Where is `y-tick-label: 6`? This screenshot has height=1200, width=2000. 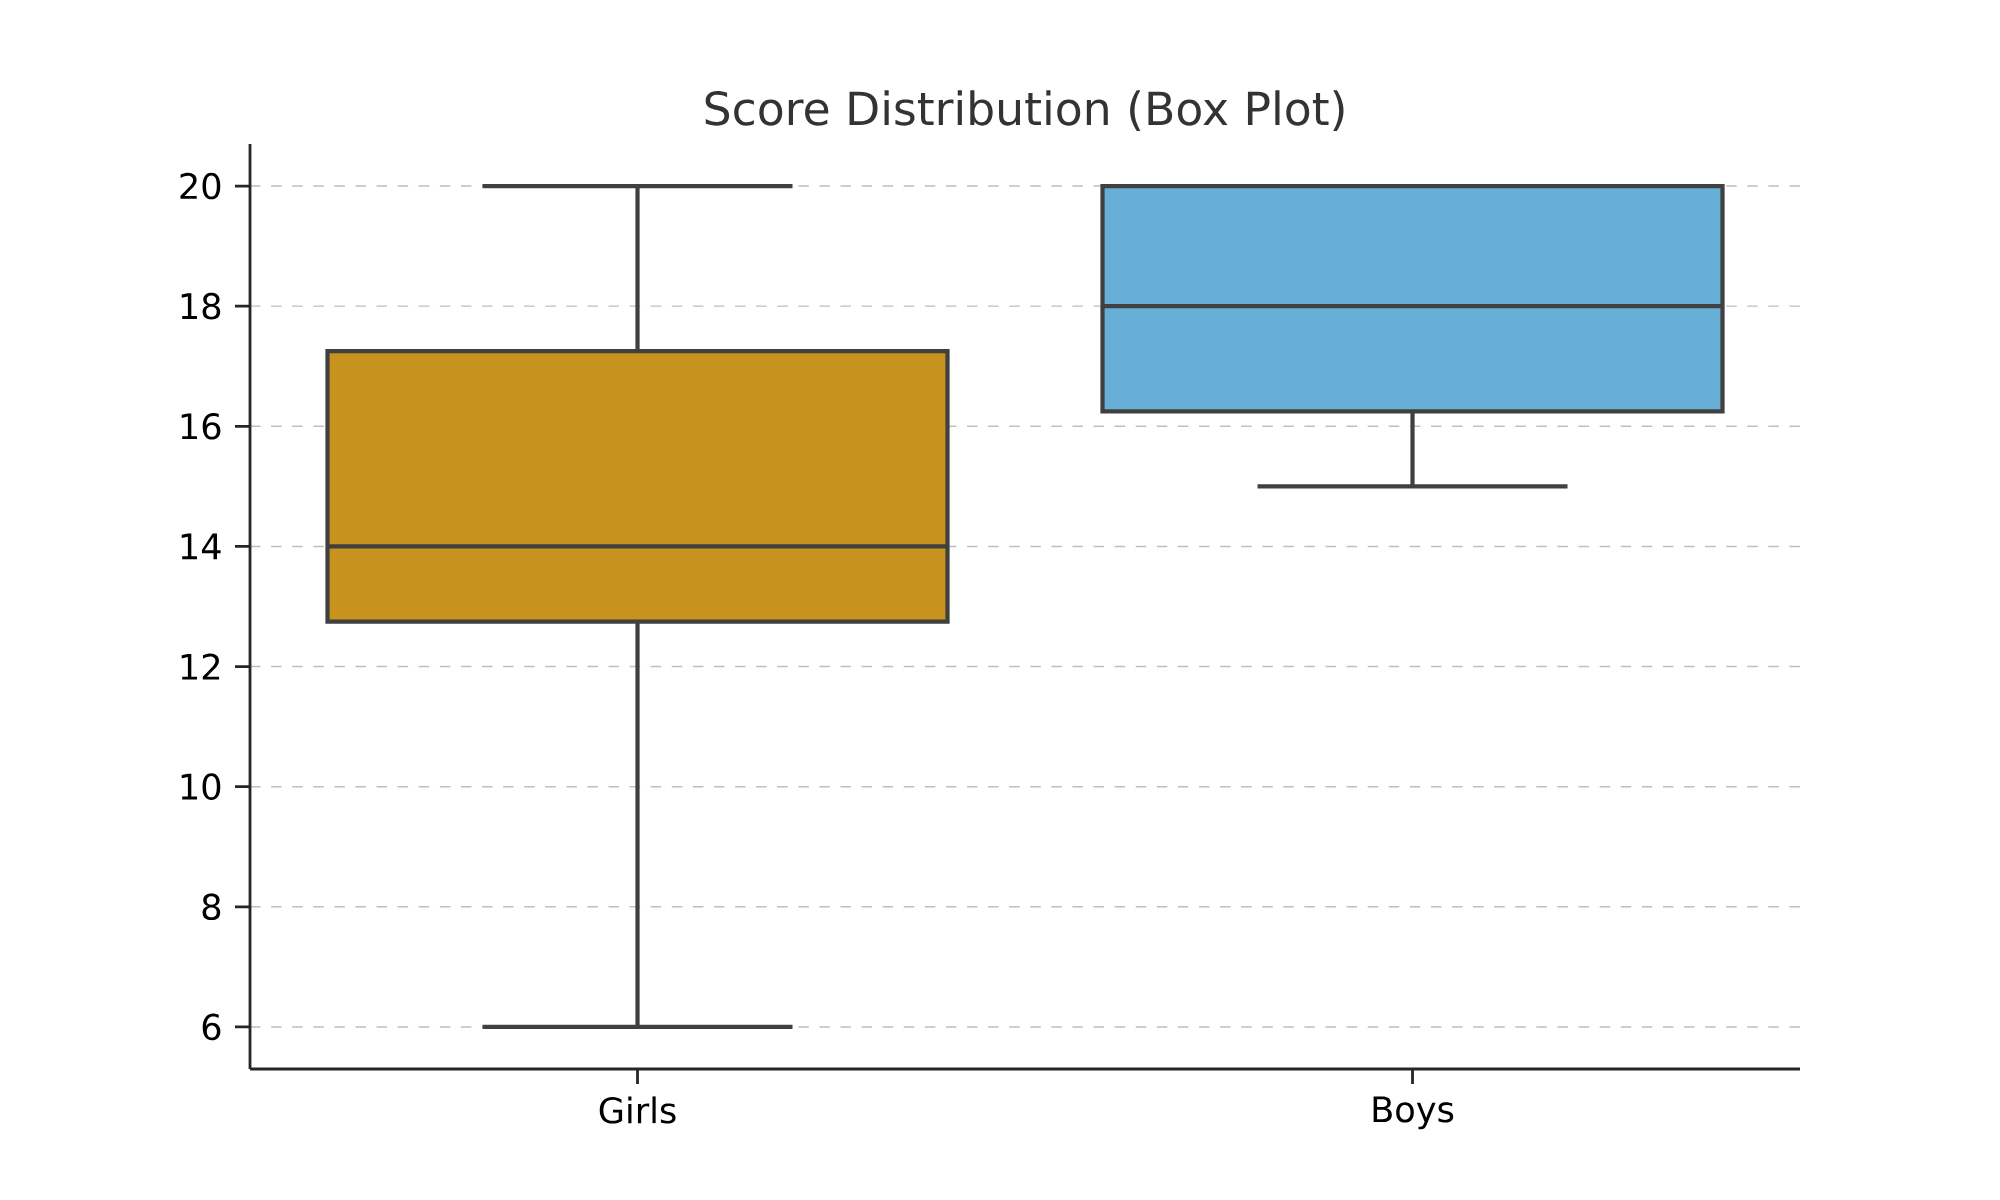
y-tick-label: 6 is located at coordinates (211, 1027).